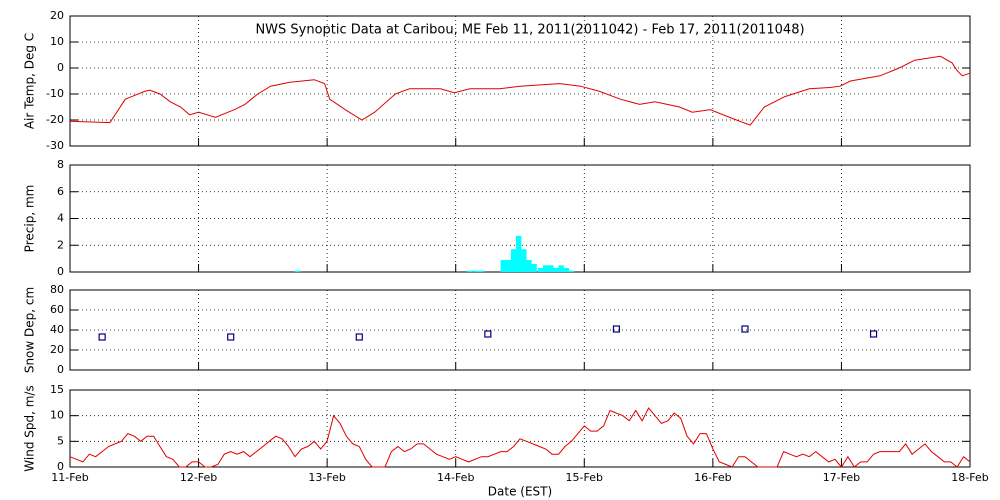  I want to click on x-tick-label: 17-Feb, so click(841, 477).